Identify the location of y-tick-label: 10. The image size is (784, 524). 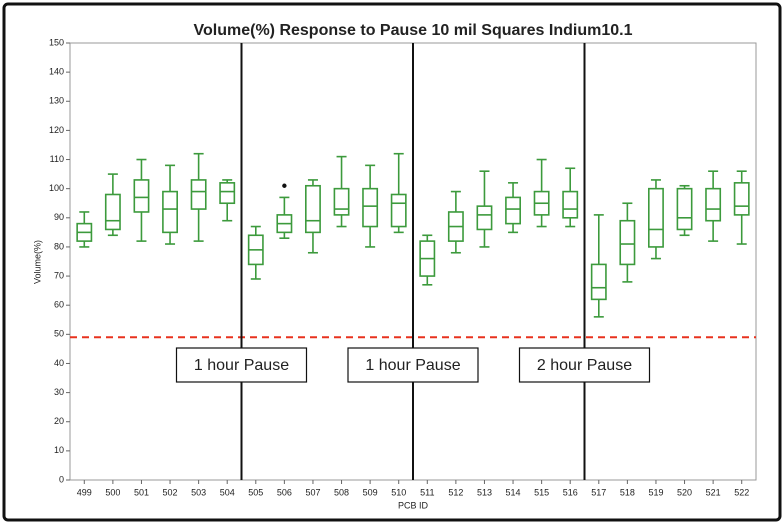
(59, 450).